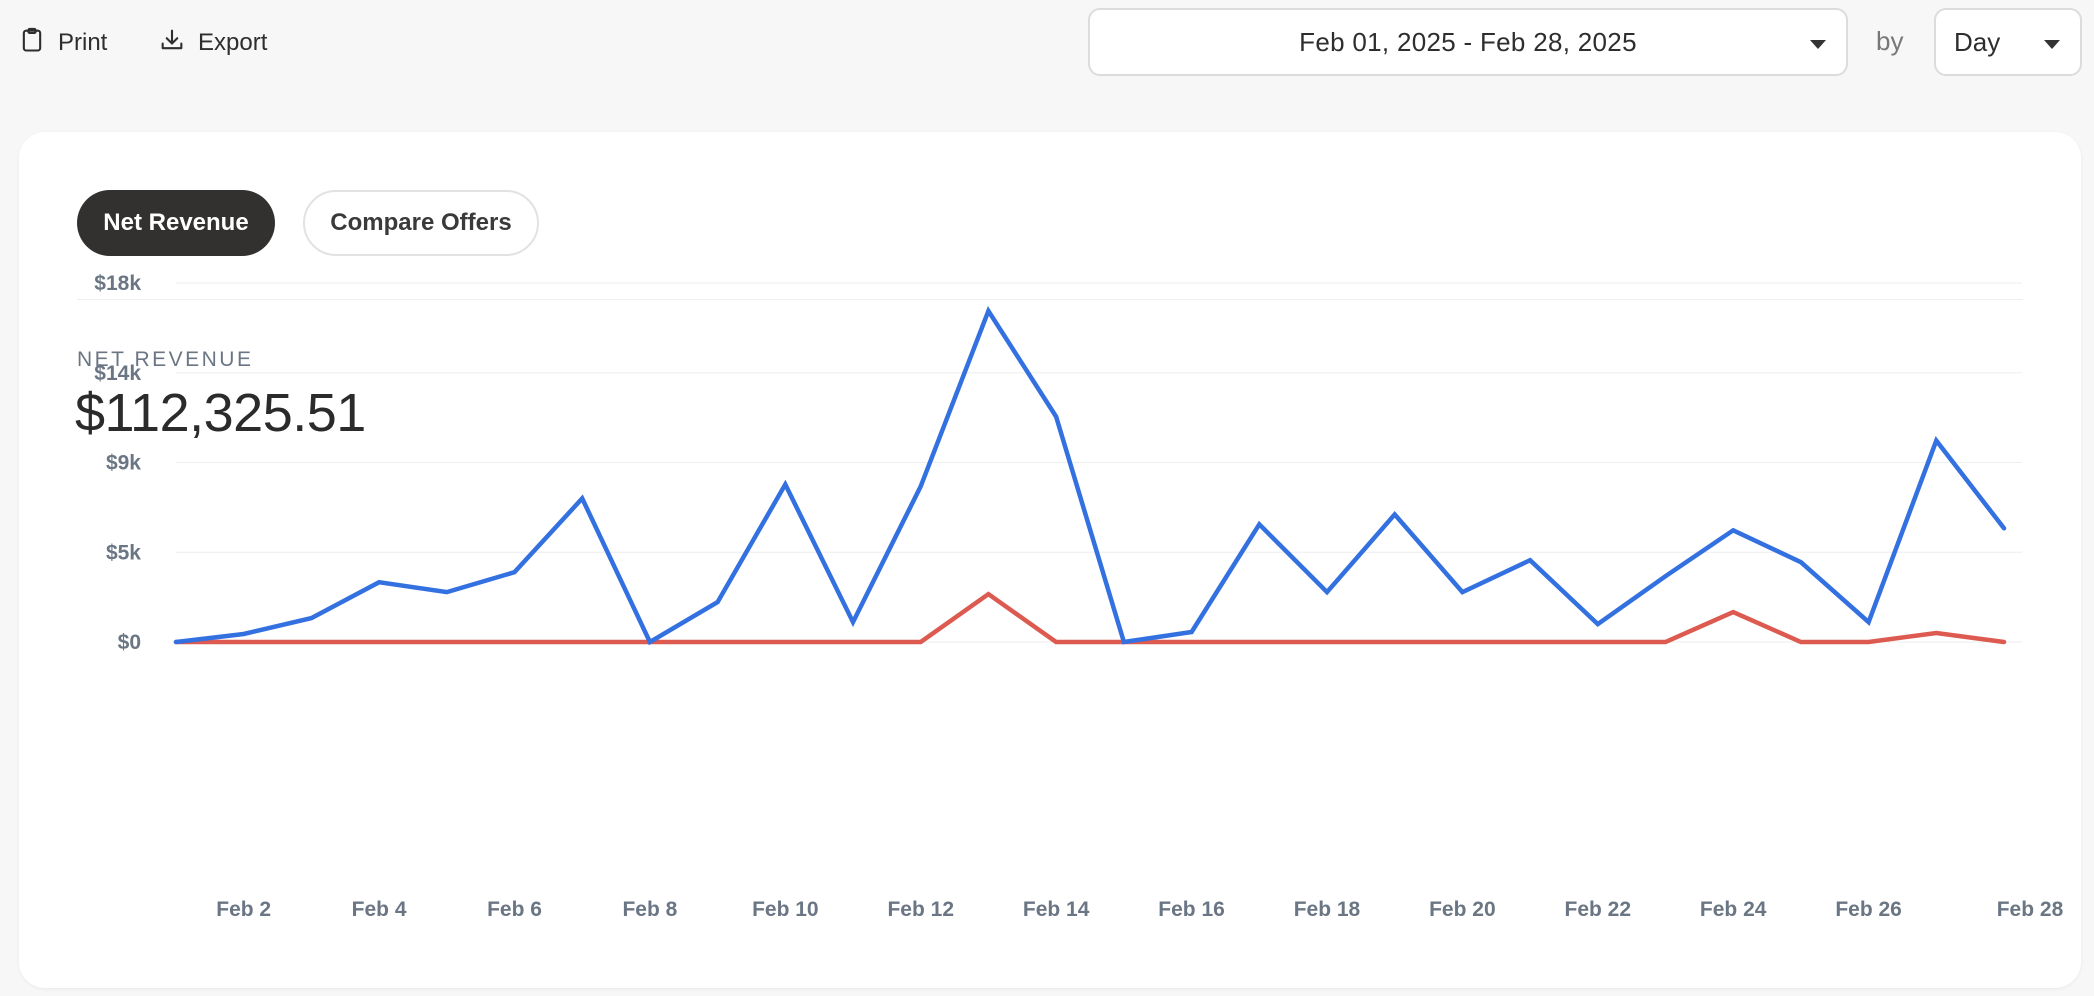 This screenshot has height=996, width=2094. I want to click on x-tick-label: Feb 14, so click(1056, 909).